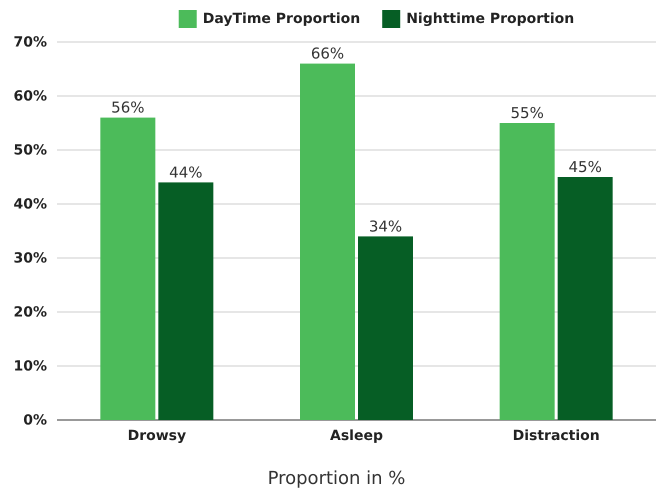  Describe the element at coordinates (157, 436) in the screenshot. I see `x-tick-label: Drowsy` at that location.